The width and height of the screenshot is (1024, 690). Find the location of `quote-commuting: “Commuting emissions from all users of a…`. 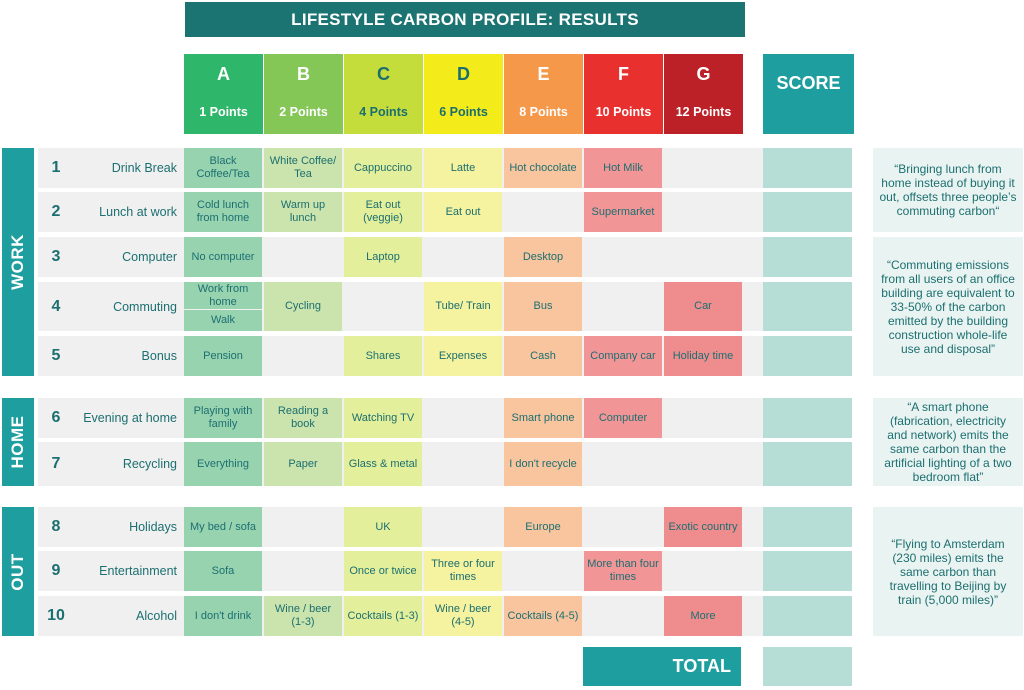

quote-commuting: “Commuting emissions from all users of a… is located at coordinates (948, 306).